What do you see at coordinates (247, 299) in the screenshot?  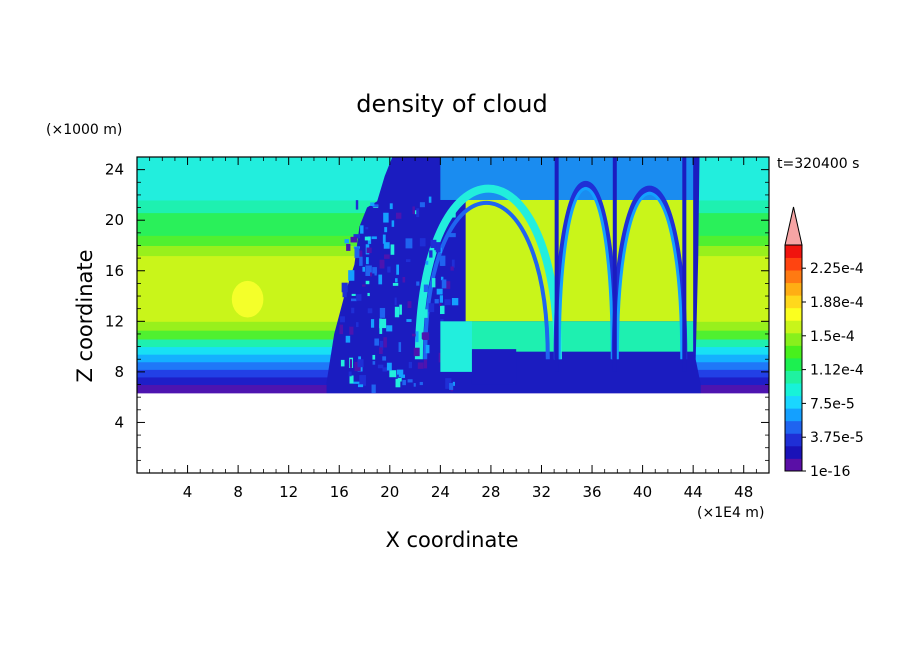 I see `local-max-patch` at bounding box center [247, 299].